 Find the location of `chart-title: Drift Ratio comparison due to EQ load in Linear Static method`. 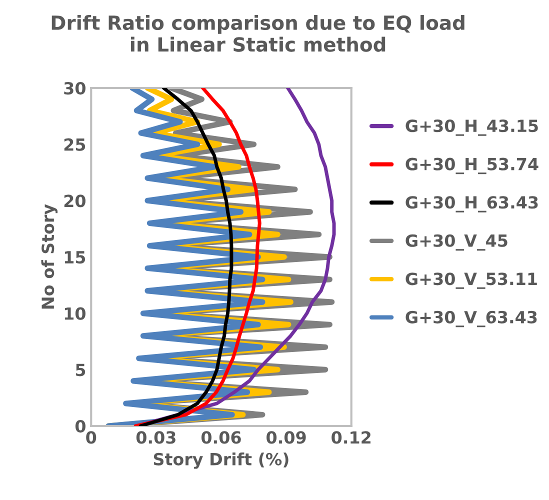

chart-title: Drift Ratio comparison due to EQ load in Linear Static method is located at coordinates (258, 33).